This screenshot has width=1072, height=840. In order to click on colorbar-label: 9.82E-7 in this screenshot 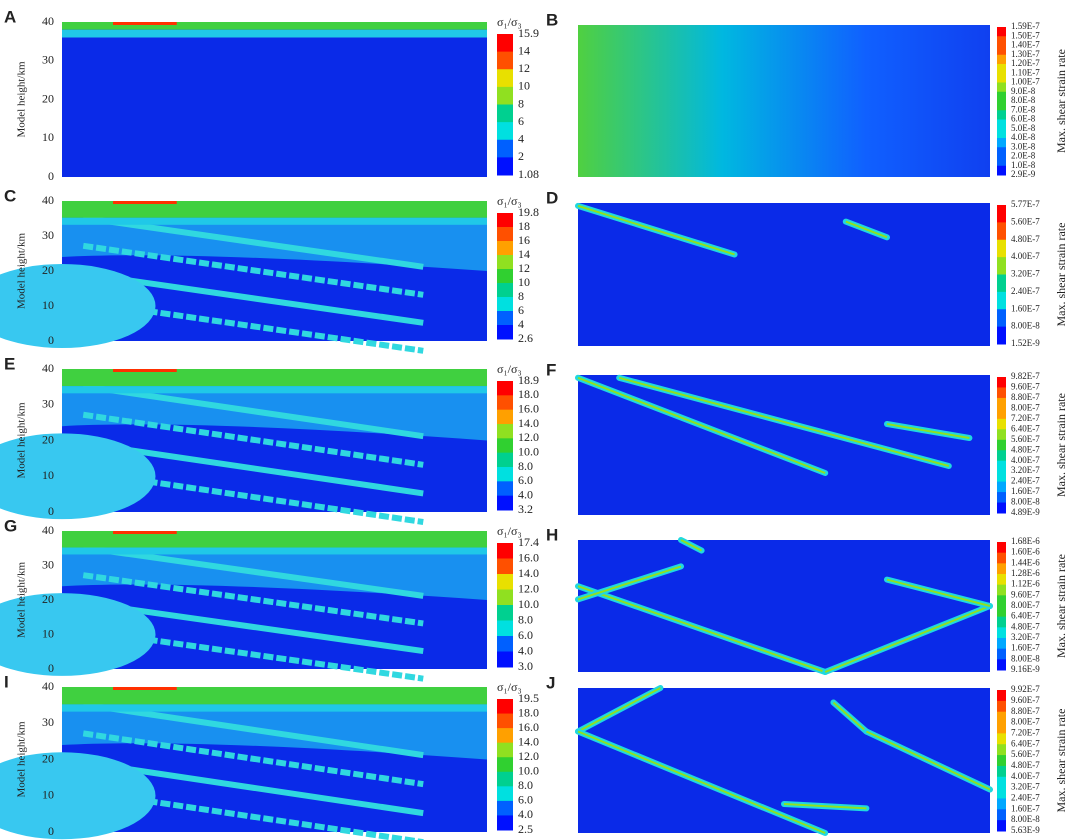, I will do `click(1025, 376)`.